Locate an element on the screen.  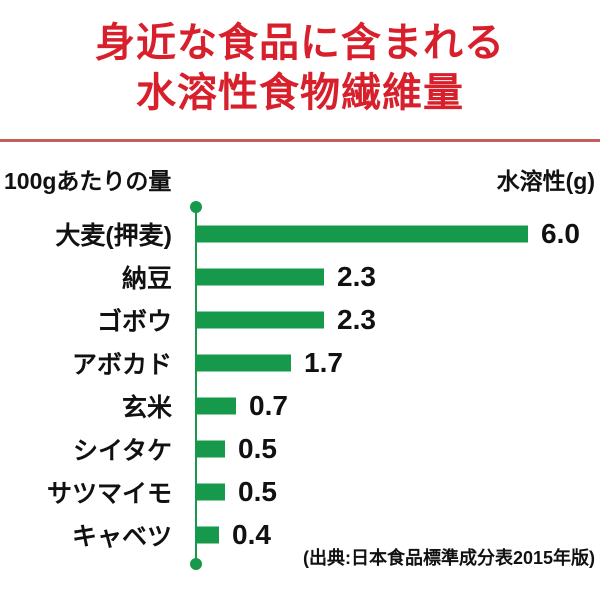
chart-row: アボカド 1.7 is located at coordinates (300, 362).